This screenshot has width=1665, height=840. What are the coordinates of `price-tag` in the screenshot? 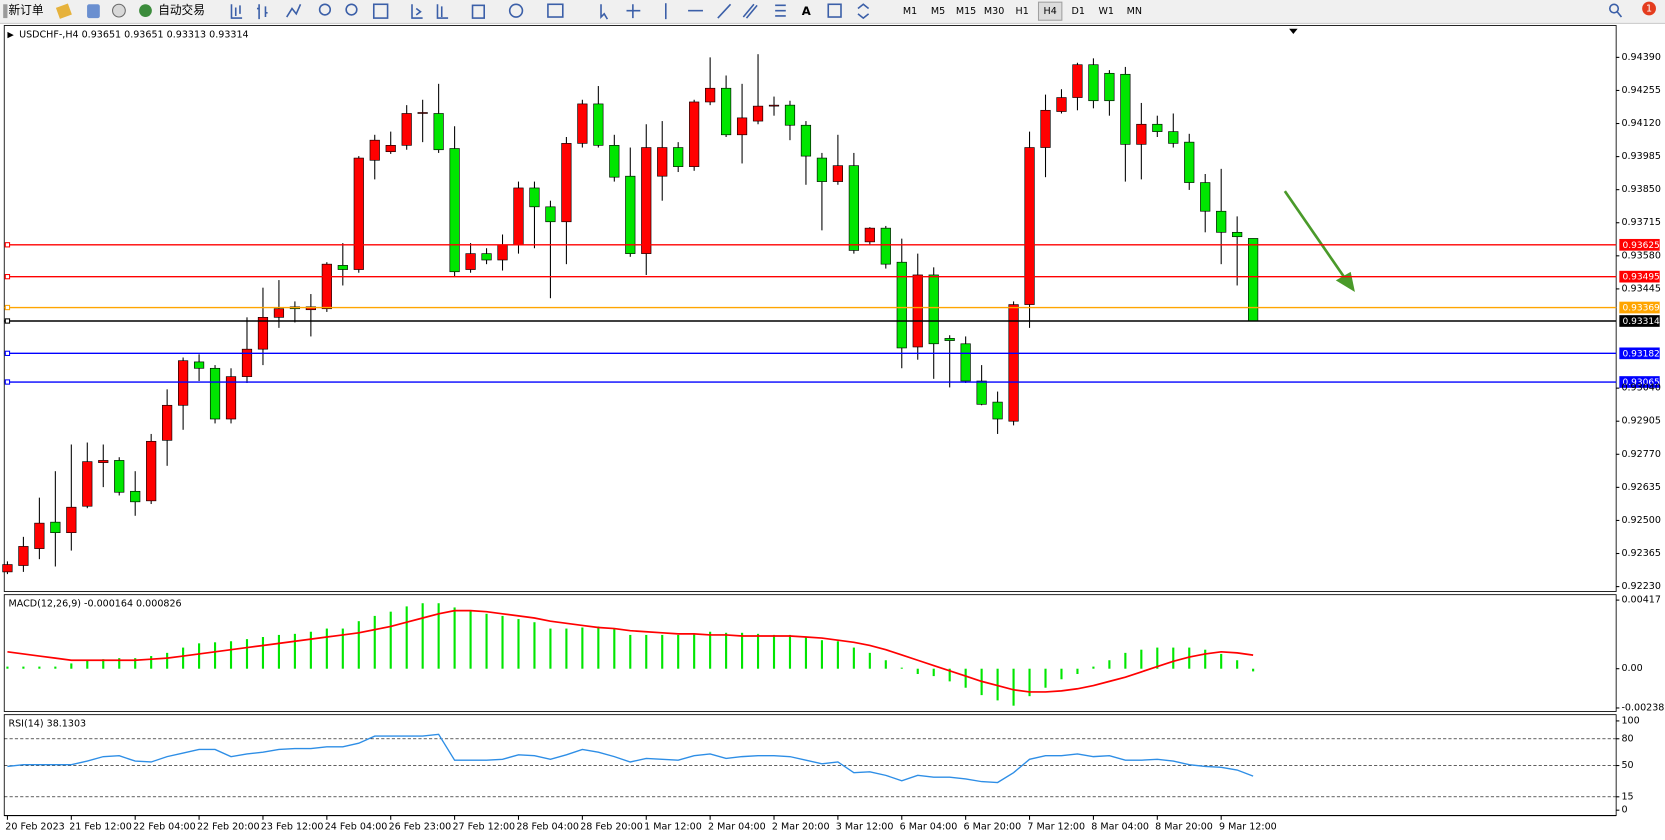 It's located at (1639, 307).